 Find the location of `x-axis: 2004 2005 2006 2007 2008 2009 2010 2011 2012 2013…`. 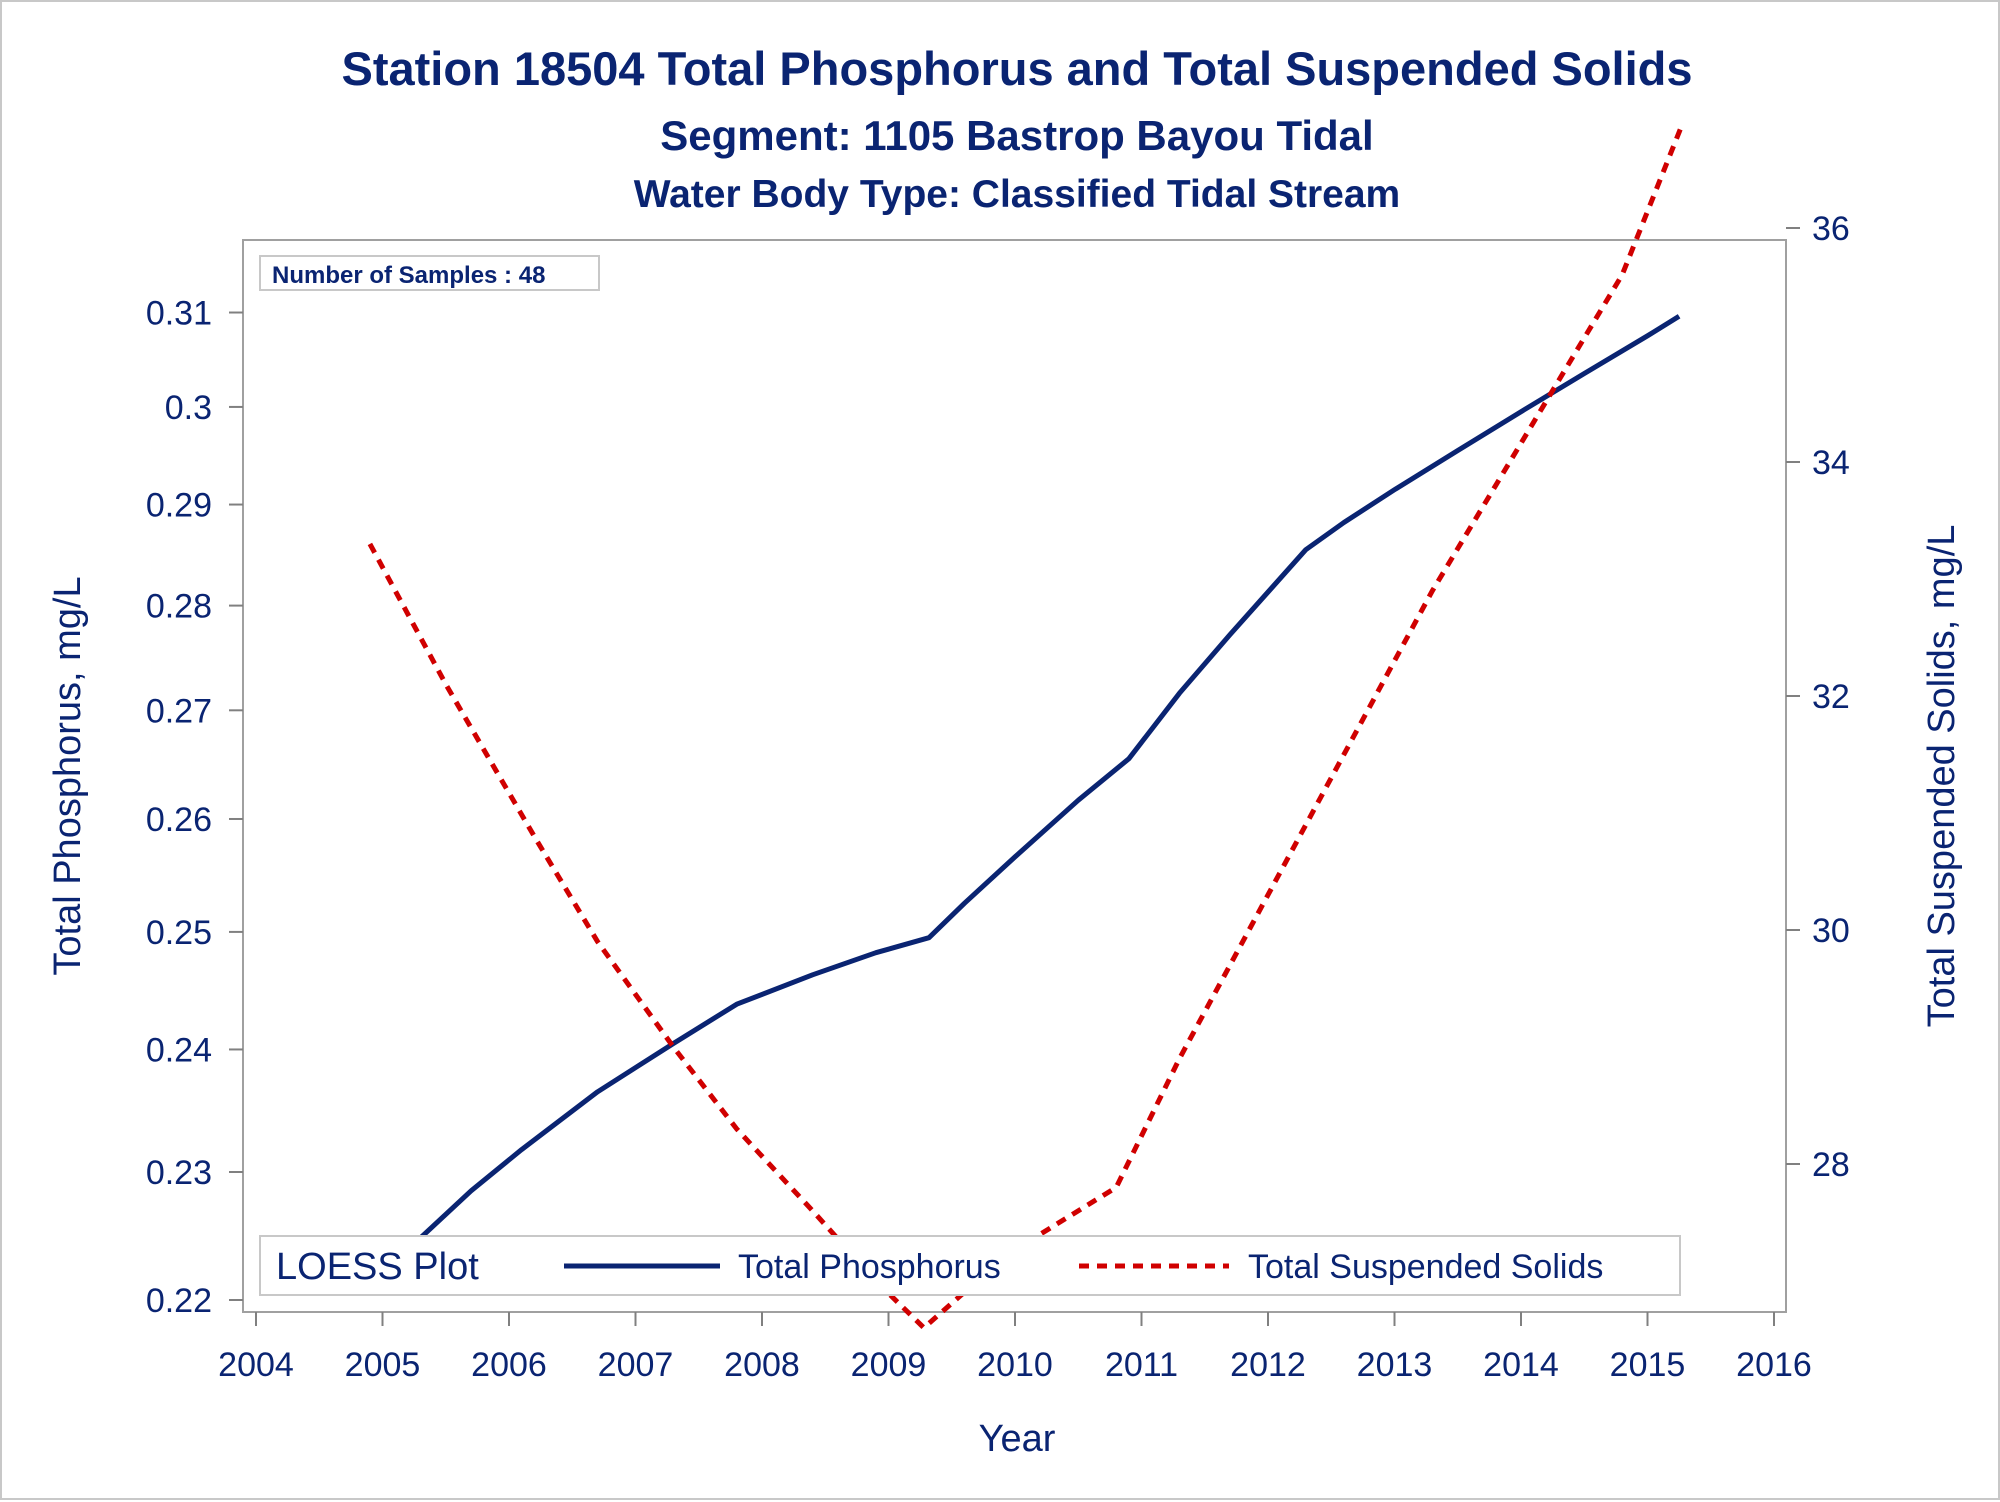

x-axis: 2004 2005 2006 2007 2008 2009 2010 2011 2012 2013… is located at coordinates (1015, 1348).